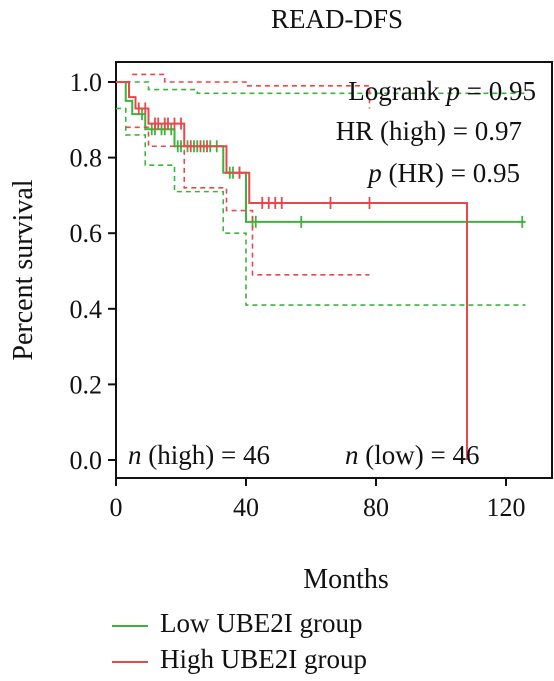 This screenshot has height=681, width=554. I want to click on chart-title: READ-DFS, so click(337, 19).